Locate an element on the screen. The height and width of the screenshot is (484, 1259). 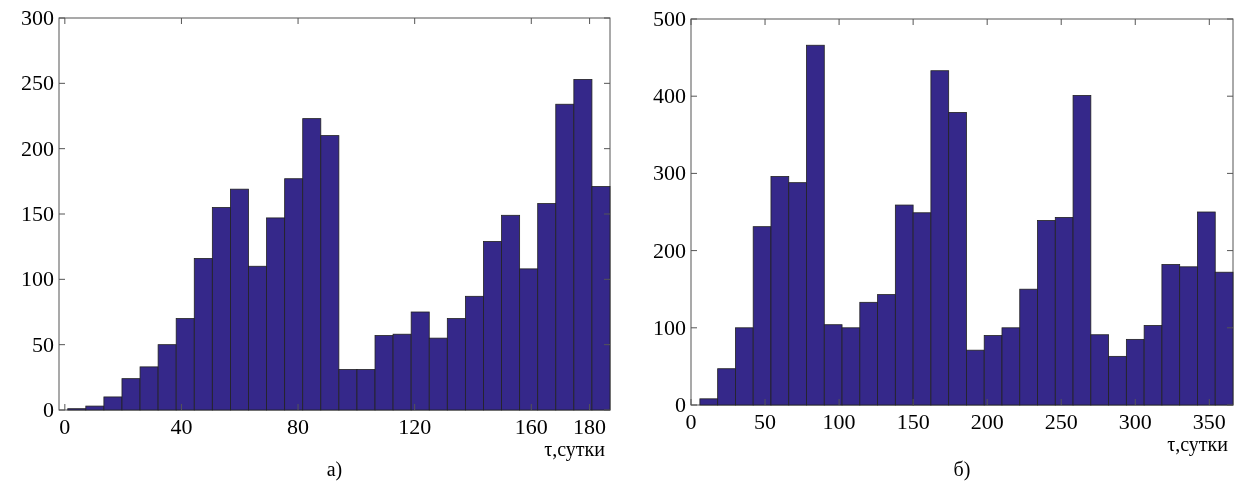
x-tick-label: 160 is located at coordinates (531, 426).